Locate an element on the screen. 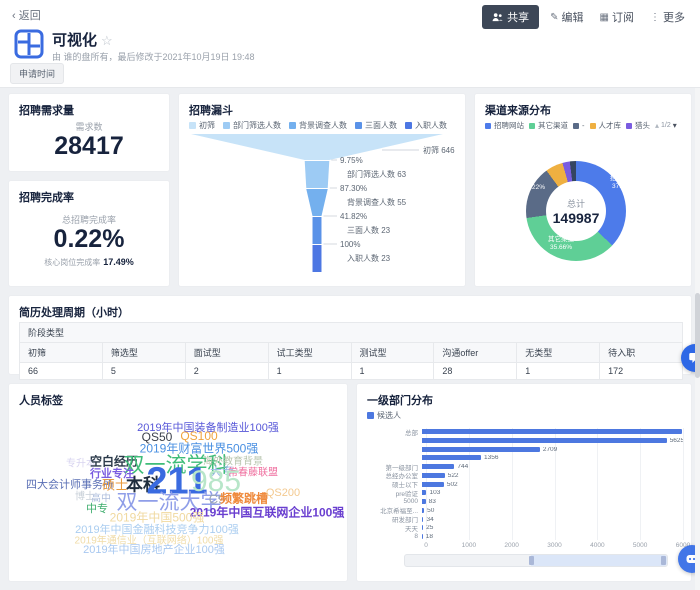  donut-legend-item: 猎头 is located at coordinates (638, 125).